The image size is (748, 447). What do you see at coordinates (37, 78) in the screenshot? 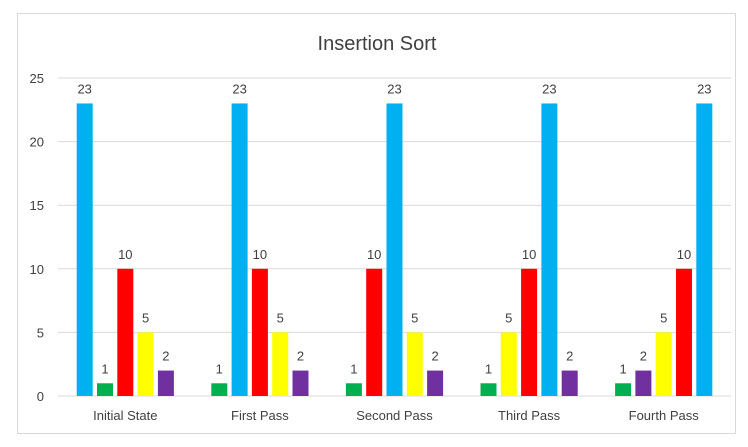
I see `y-tick-label: 25` at bounding box center [37, 78].